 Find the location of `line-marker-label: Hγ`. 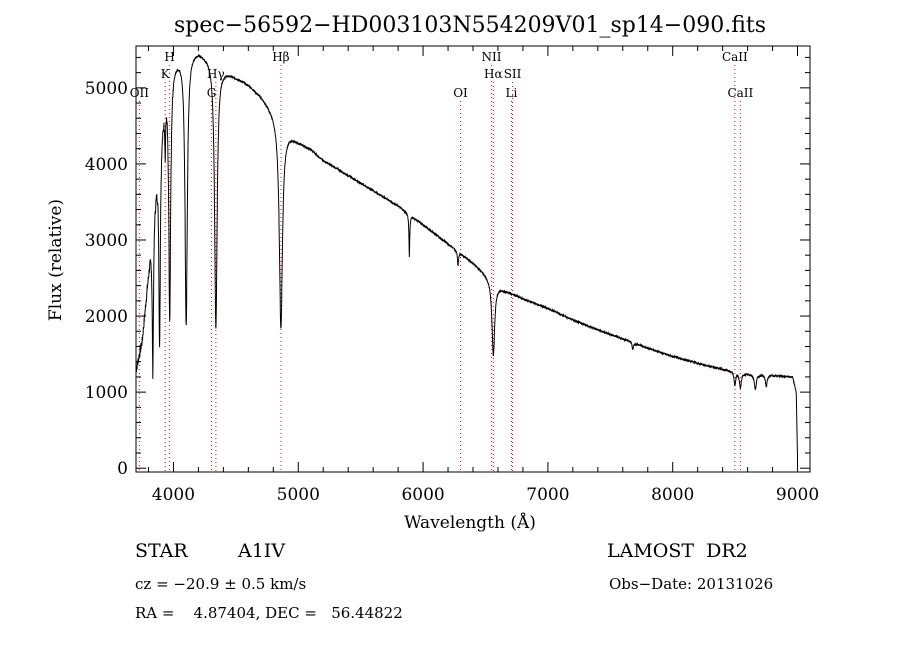

line-marker-label: Hγ is located at coordinates (216, 74).